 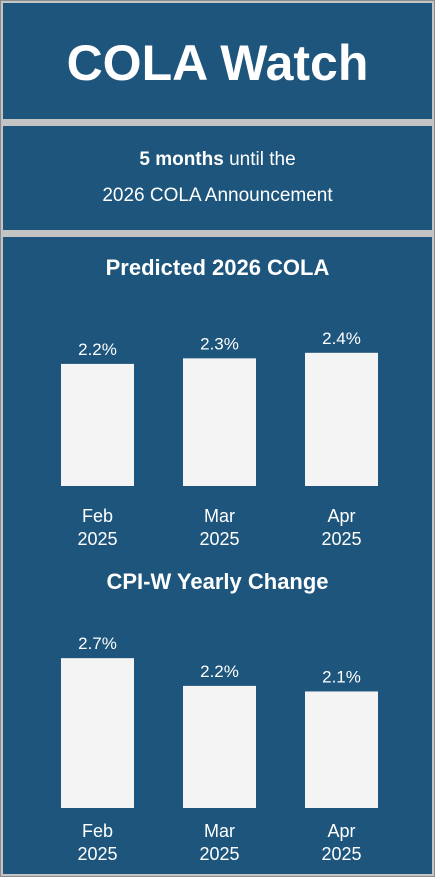 I want to click on predicted-cola-value-label: 2.2%, so click(x=97, y=349).